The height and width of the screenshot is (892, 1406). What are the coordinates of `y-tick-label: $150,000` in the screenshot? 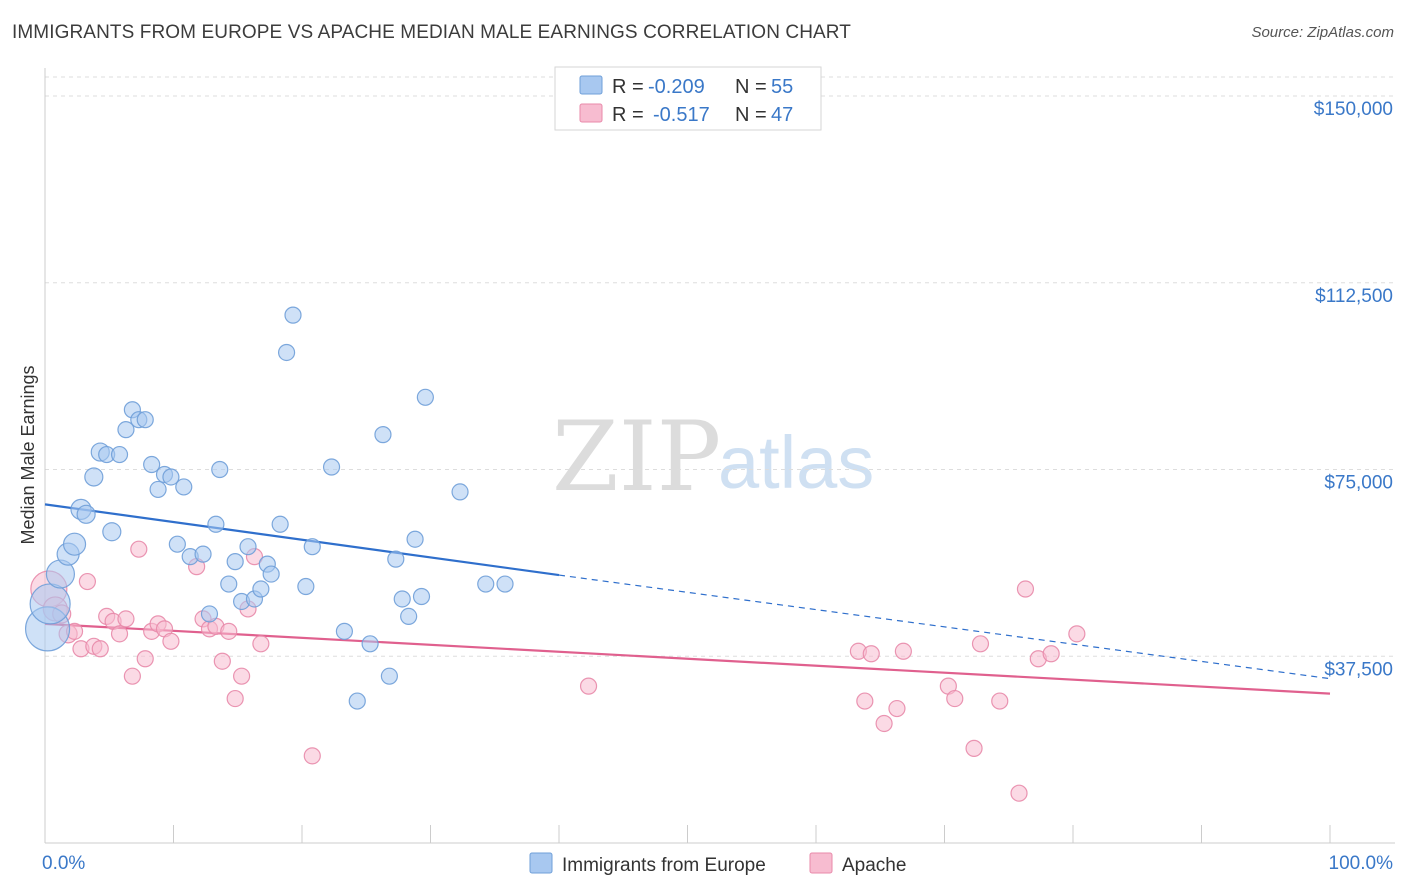 It's located at (1353, 109).